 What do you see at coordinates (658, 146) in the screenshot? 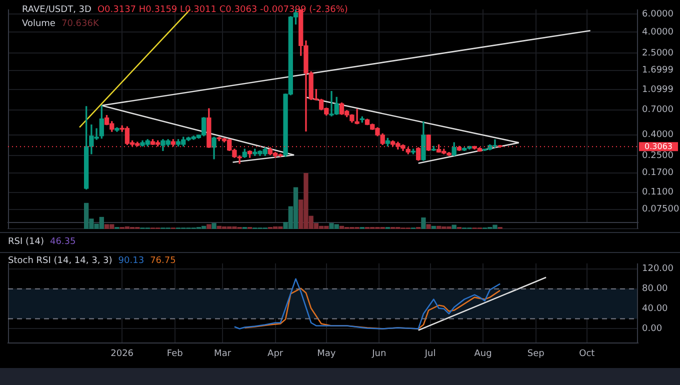
I see `ref-line-label: 0.3063` at bounding box center [658, 146].